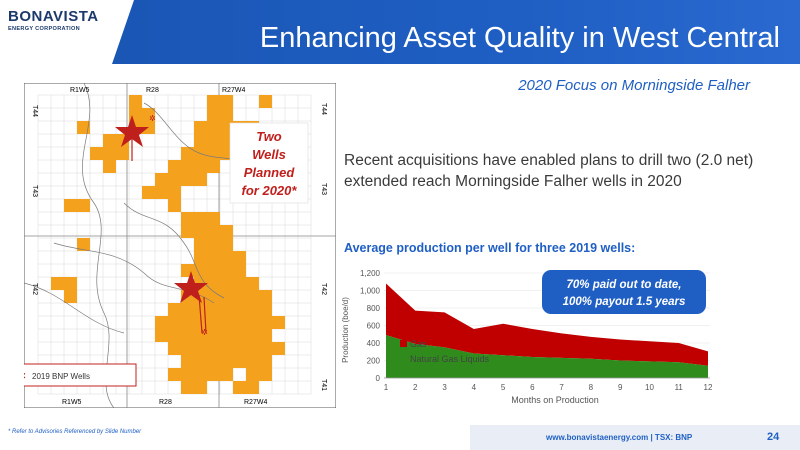  I want to click on payout-callout-line-1: 70% paid out to date,, so click(623, 285).